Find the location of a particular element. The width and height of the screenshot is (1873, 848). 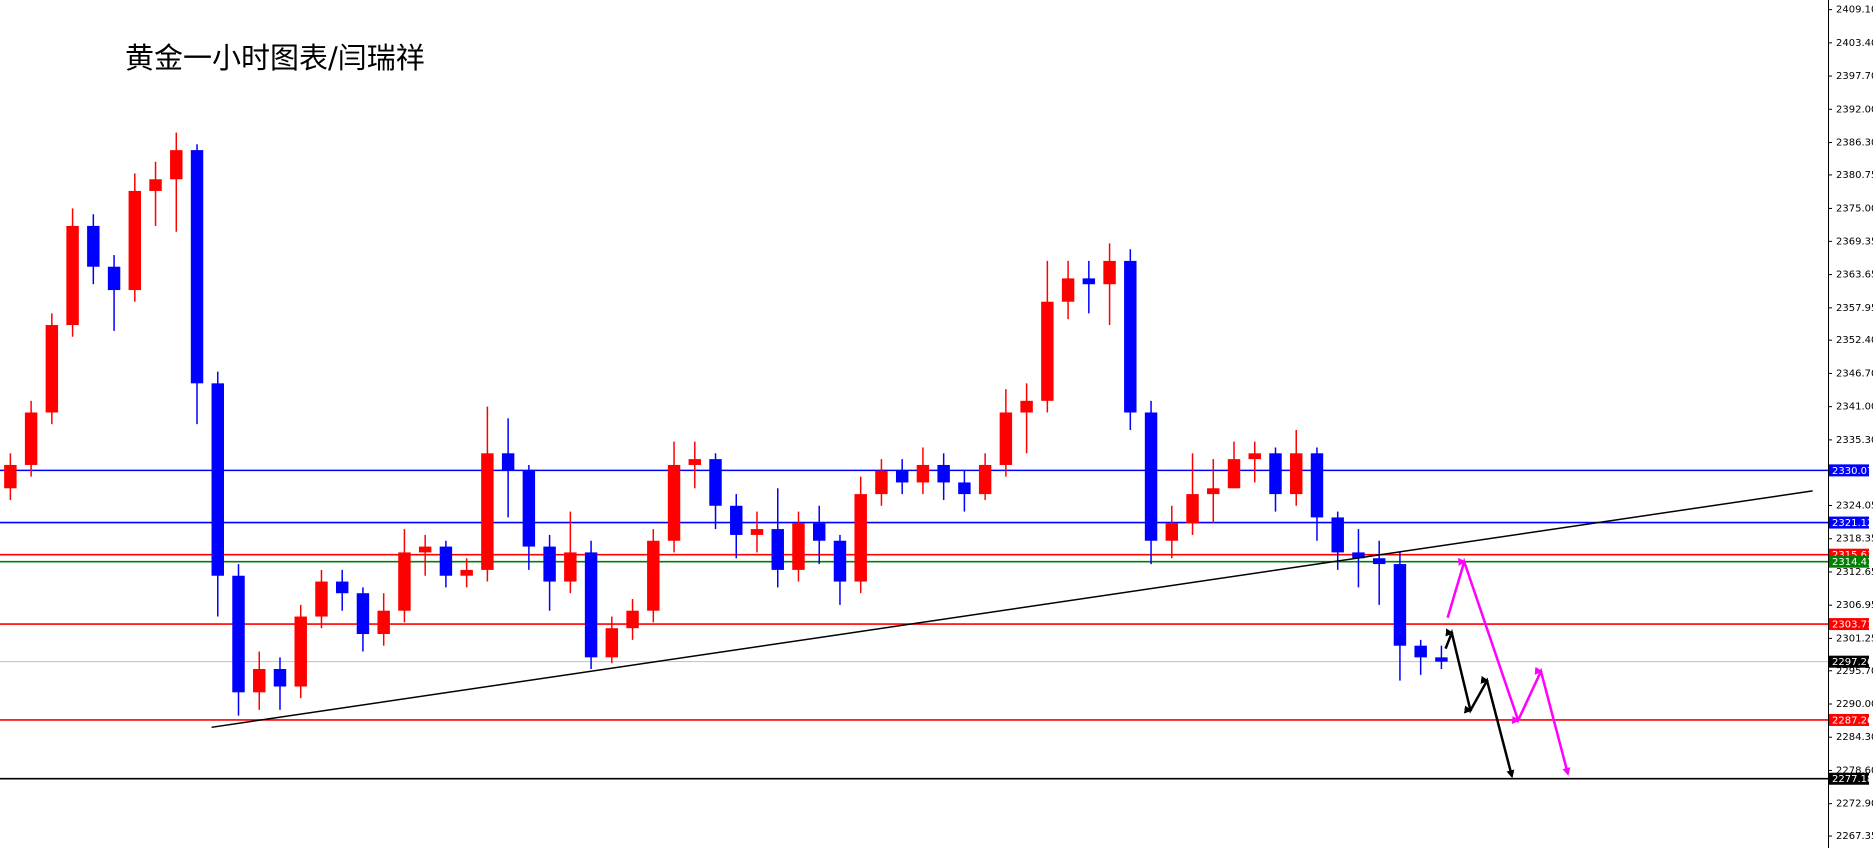

price-level-label: 2321.12 is located at coordinates (1852, 523).